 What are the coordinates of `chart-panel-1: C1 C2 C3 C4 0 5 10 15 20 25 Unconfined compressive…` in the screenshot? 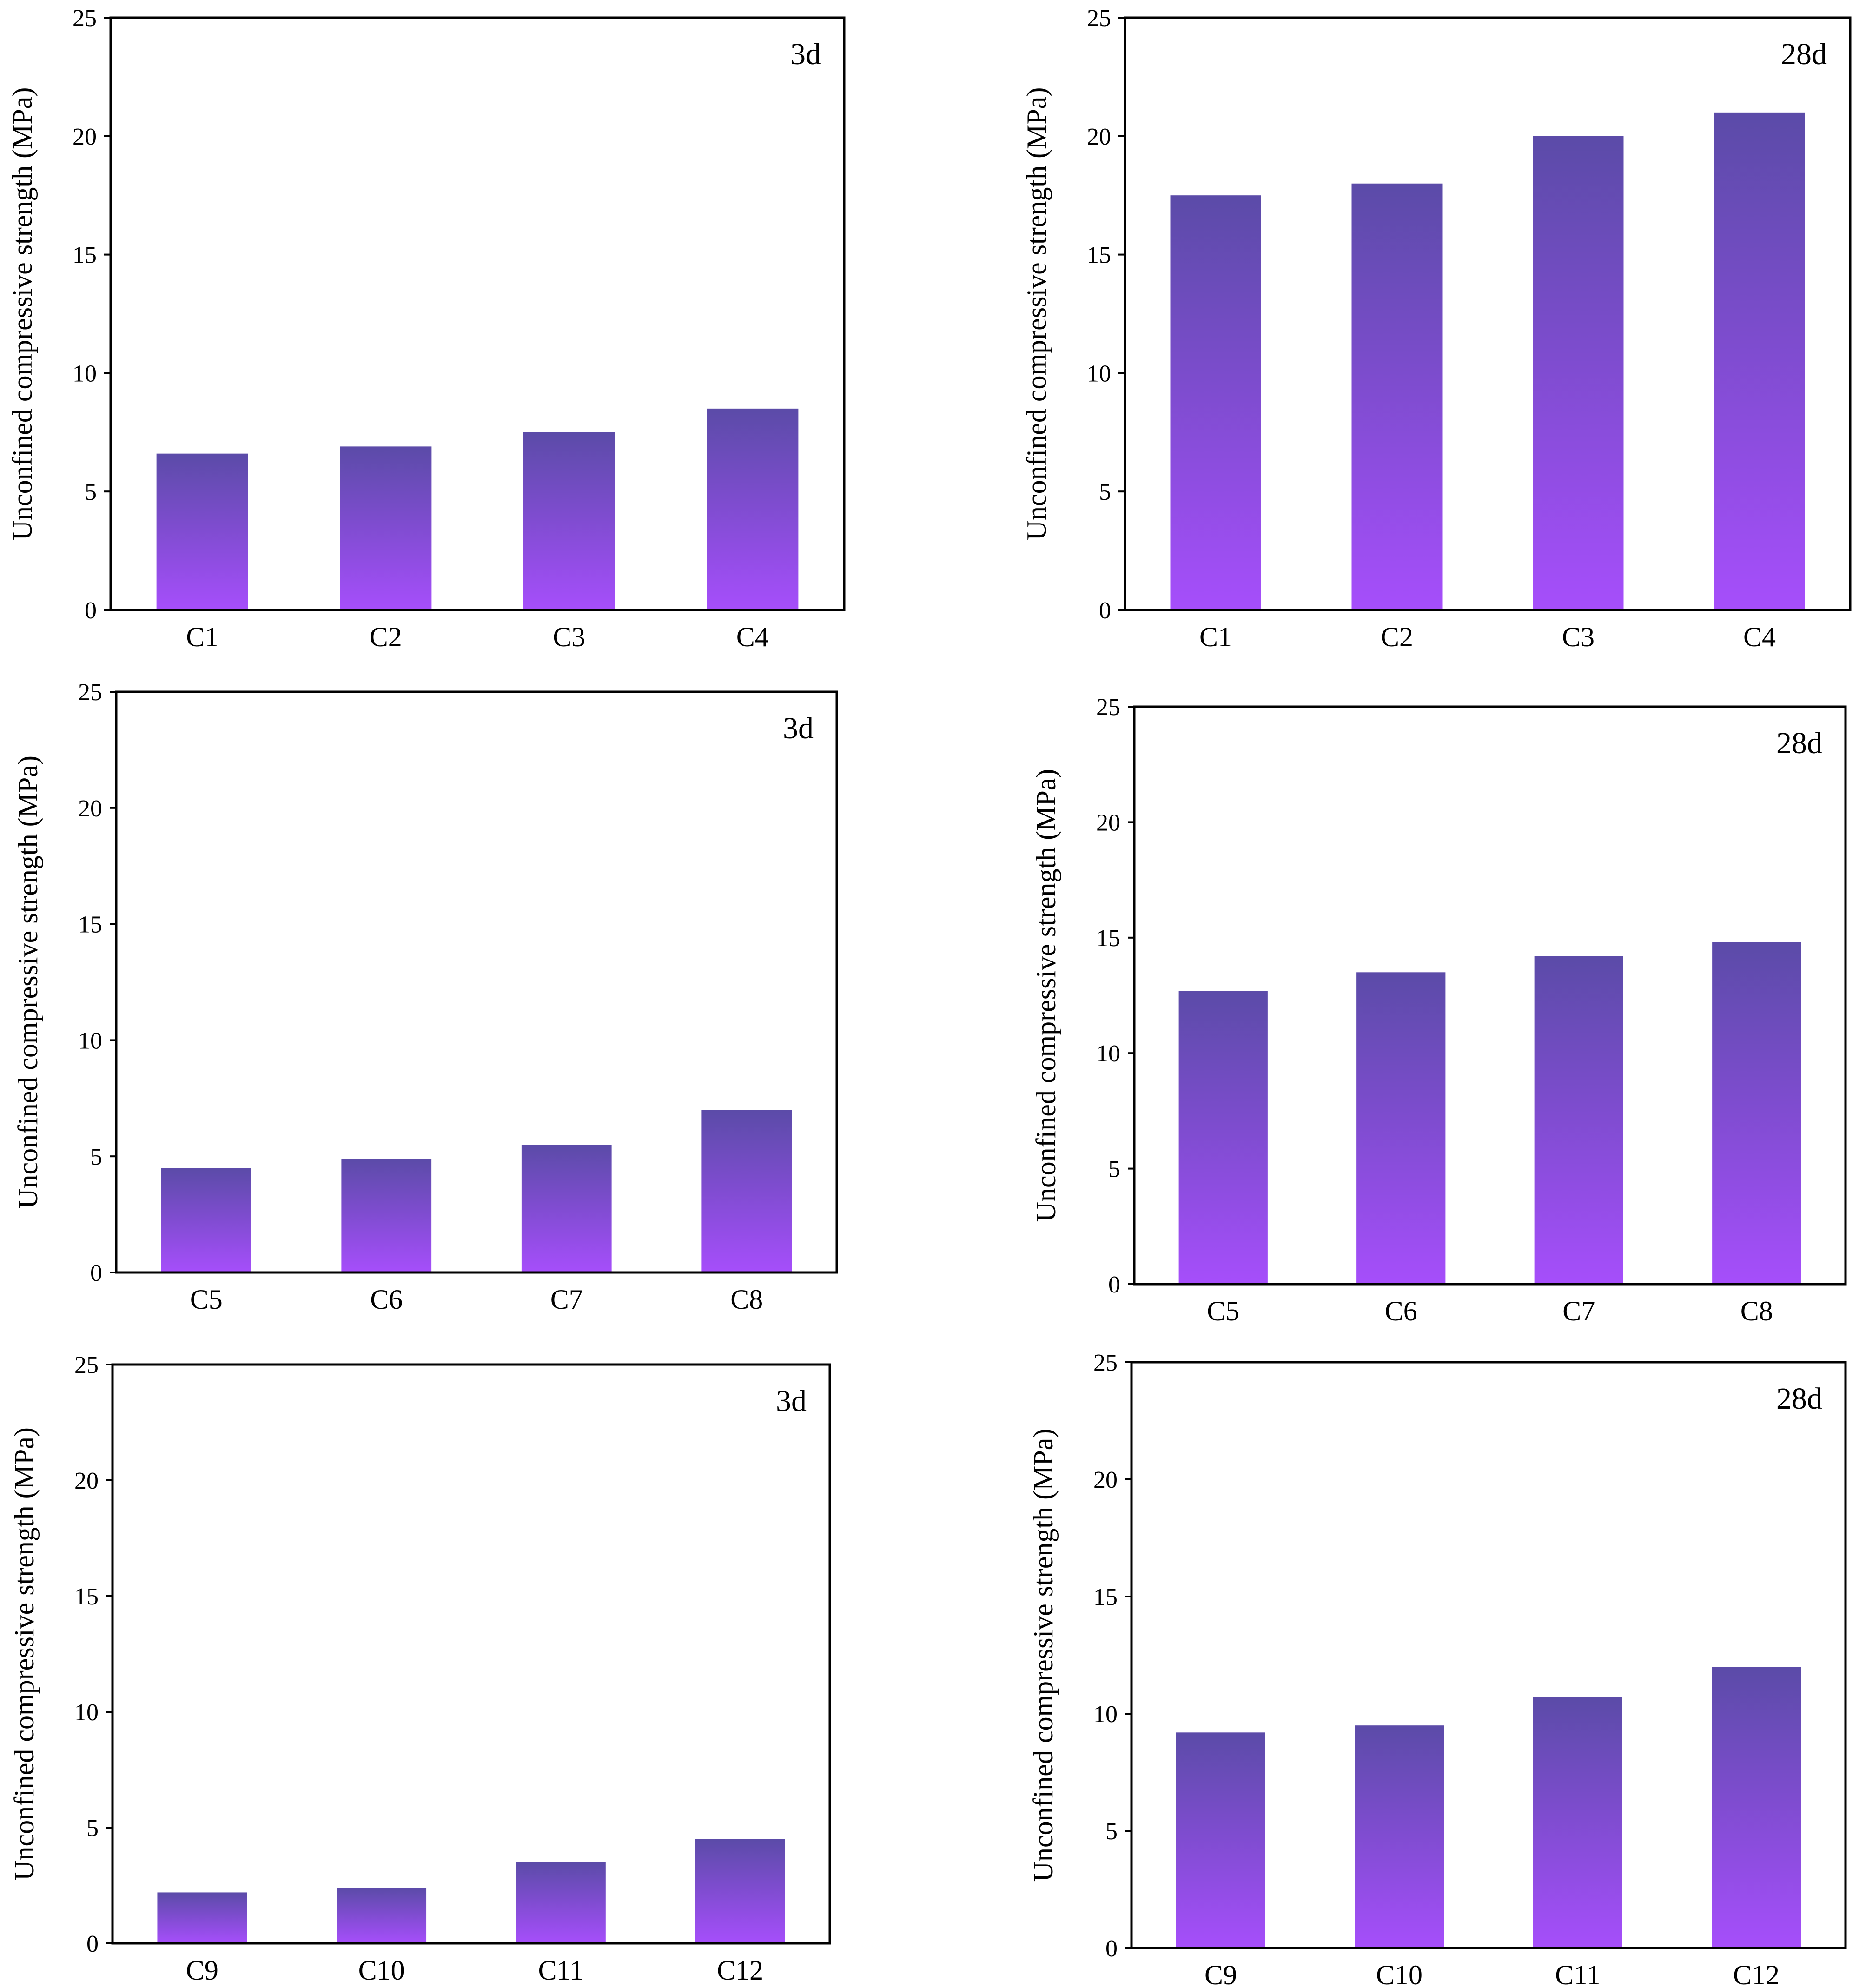 It's located at (426, 328).